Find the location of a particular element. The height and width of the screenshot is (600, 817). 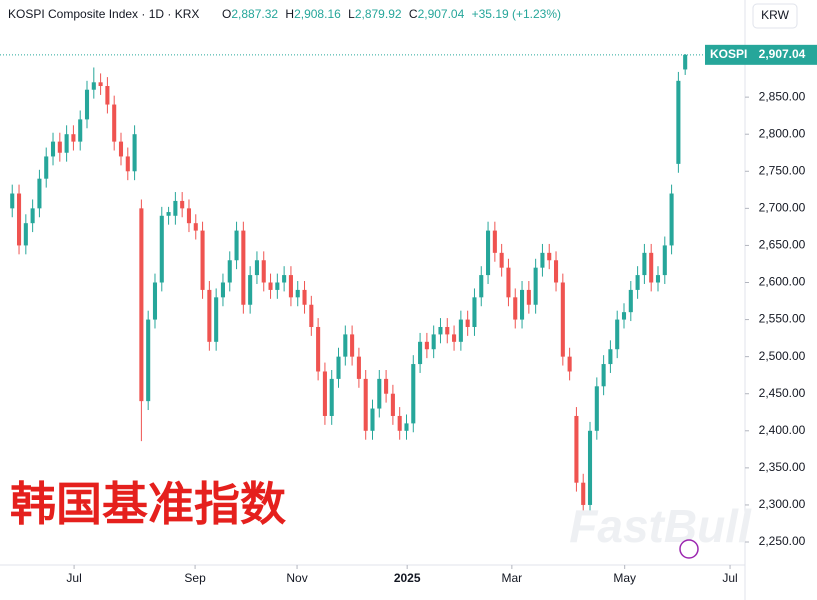

x-tick-label: Sep is located at coordinates (195, 578).